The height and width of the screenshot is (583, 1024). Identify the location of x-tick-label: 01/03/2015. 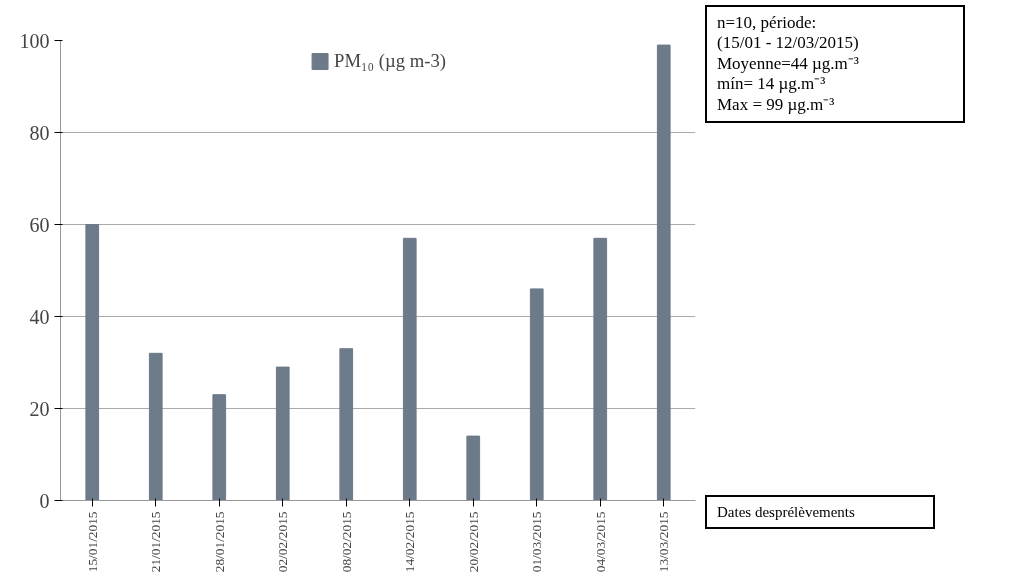
(537, 542).